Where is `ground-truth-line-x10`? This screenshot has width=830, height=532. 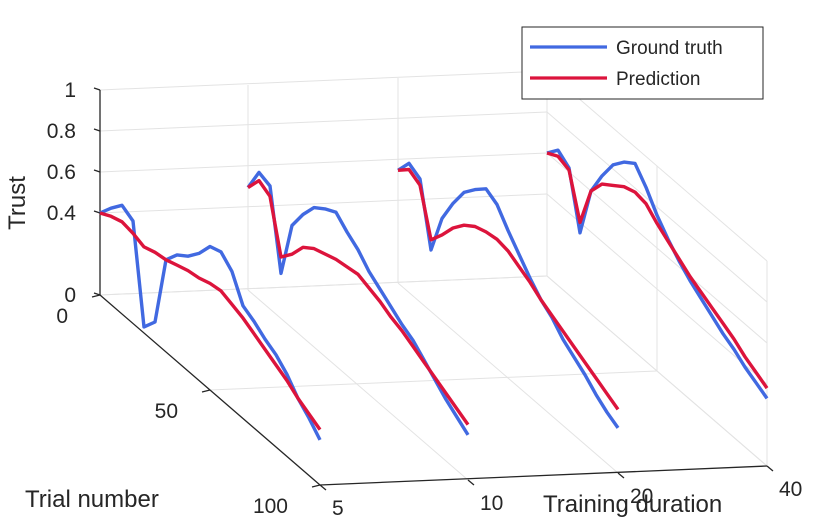
ground-truth-line-x10 is located at coordinates (358, 303).